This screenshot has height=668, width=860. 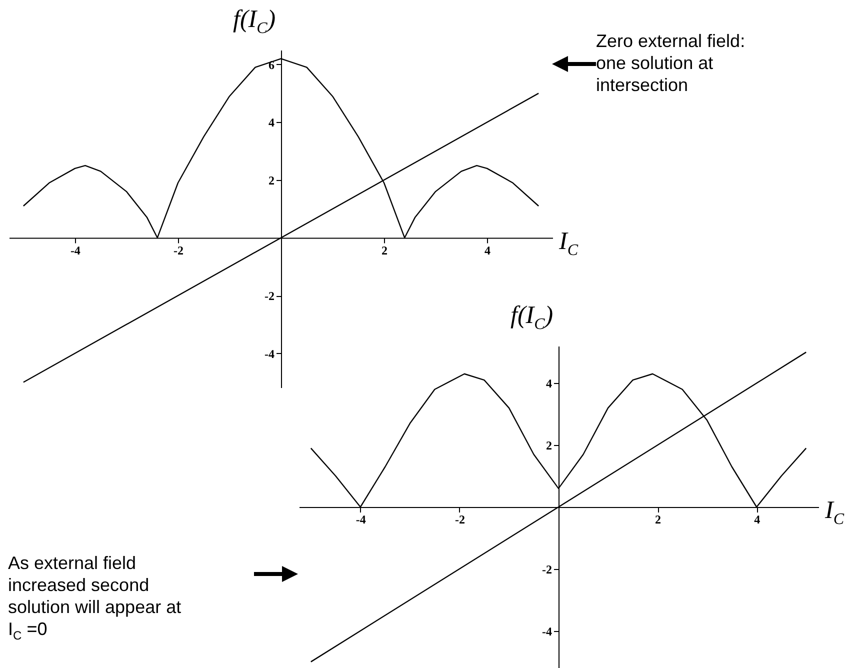 What do you see at coordinates (95, 598) in the screenshot?
I see `text: As external field increased second solution will appear at I$_{C}$ =0` at bounding box center [95, 598].